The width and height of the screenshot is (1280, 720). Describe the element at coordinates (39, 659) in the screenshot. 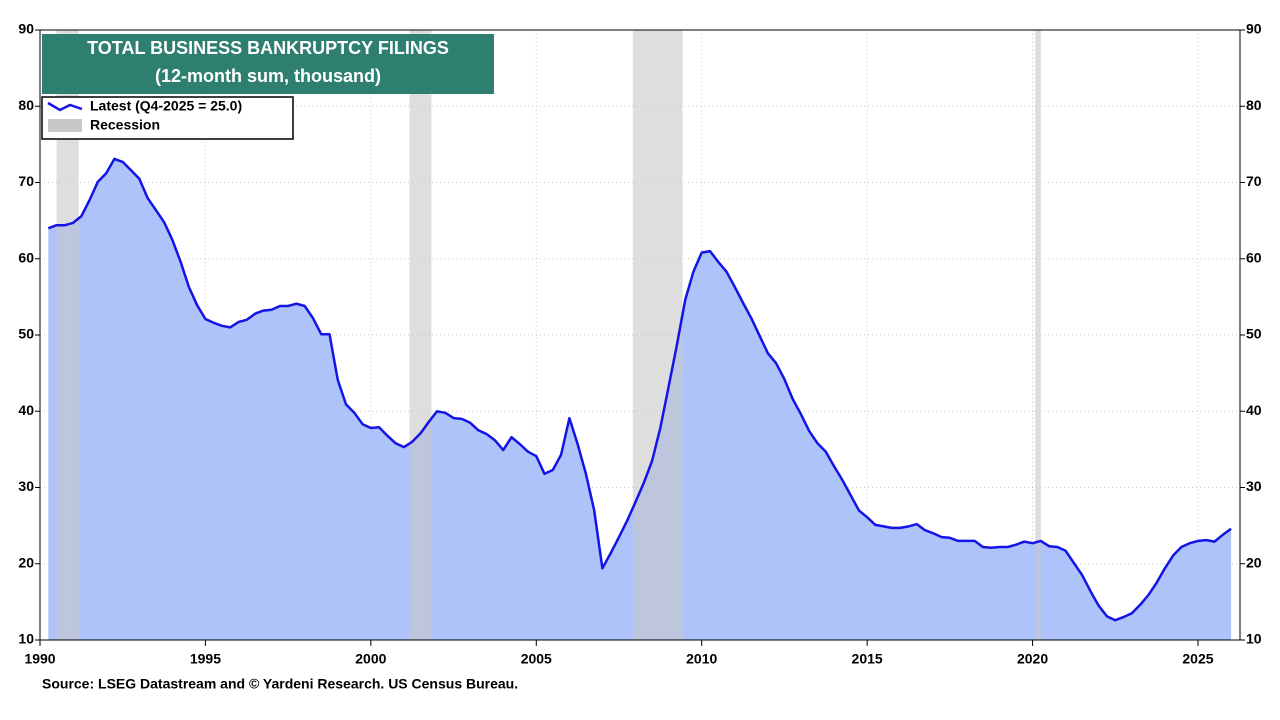

I see `x-tick-label: 1990` at that location.